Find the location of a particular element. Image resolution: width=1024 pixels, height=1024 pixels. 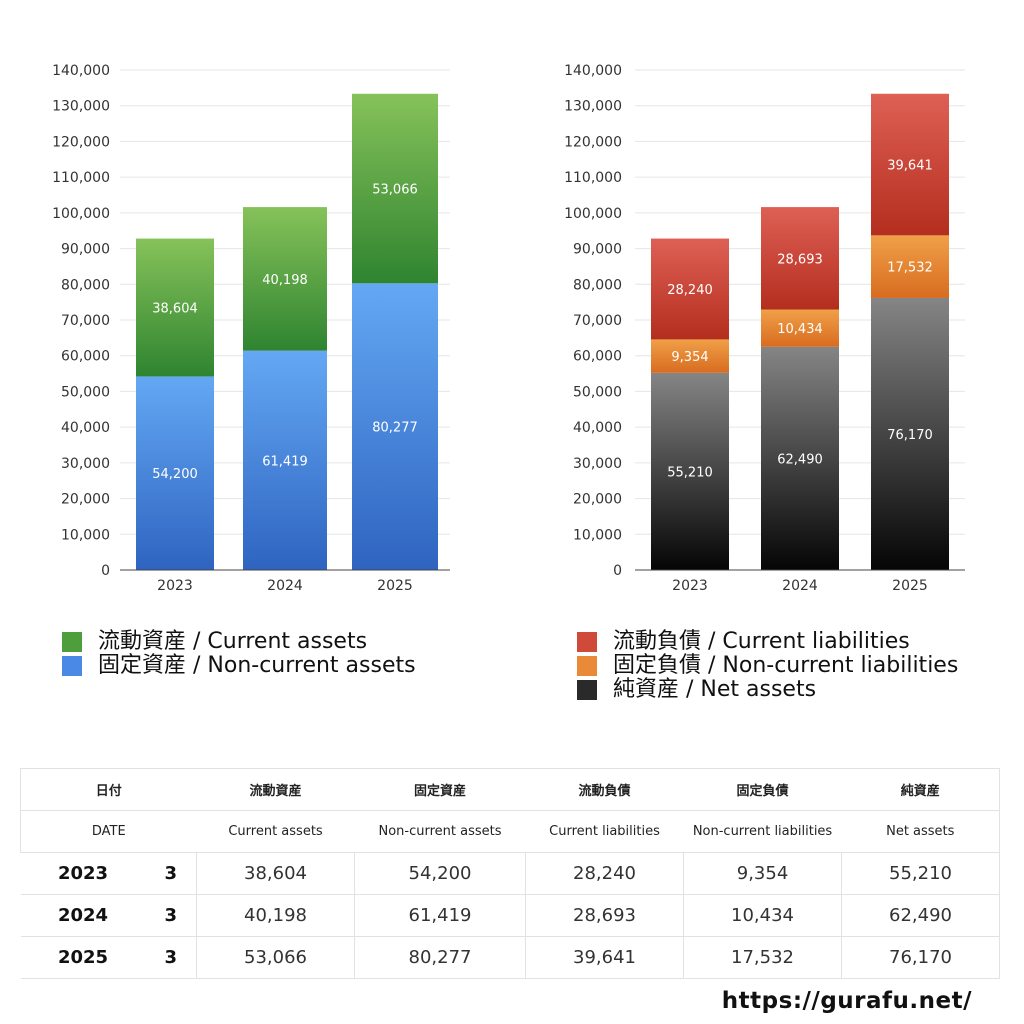

header-non-current-liabilities-en: Non-current liabilities is located at coordinates (762, 831).